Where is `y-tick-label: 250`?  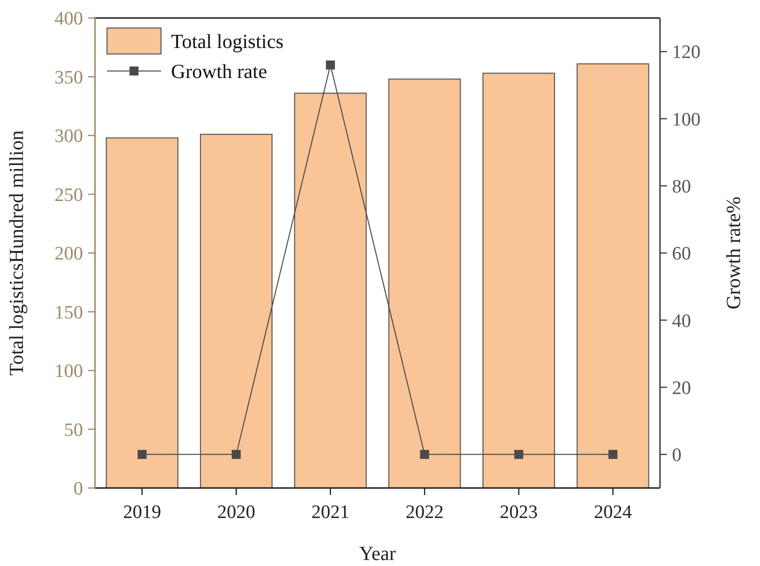
y-tick-label: 250 is located at coordinates (68, 195).